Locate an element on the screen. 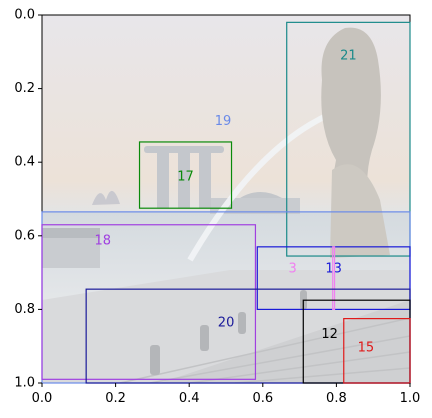  box-label-12: 12 is located at coordinates (329, 334).